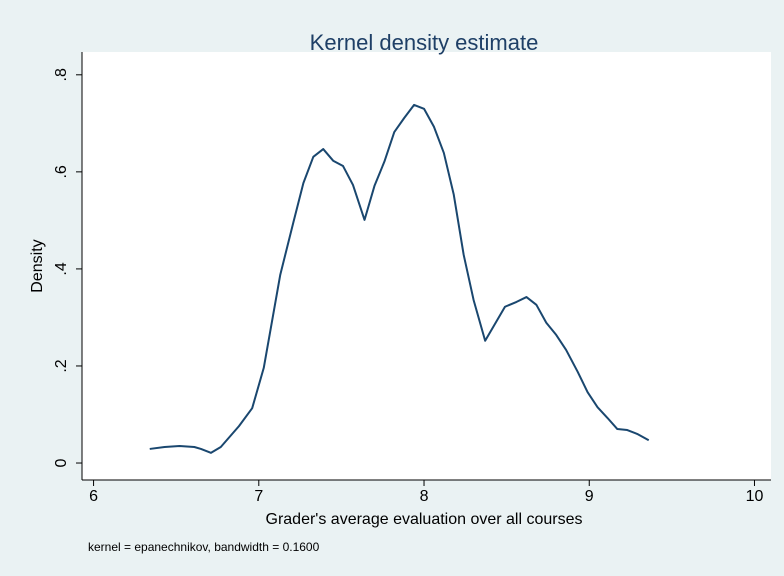  What do you see at coordinates (61, 171) in the screenshot?
I see `y-tick-label: .6` at bounding box center [61, 171].